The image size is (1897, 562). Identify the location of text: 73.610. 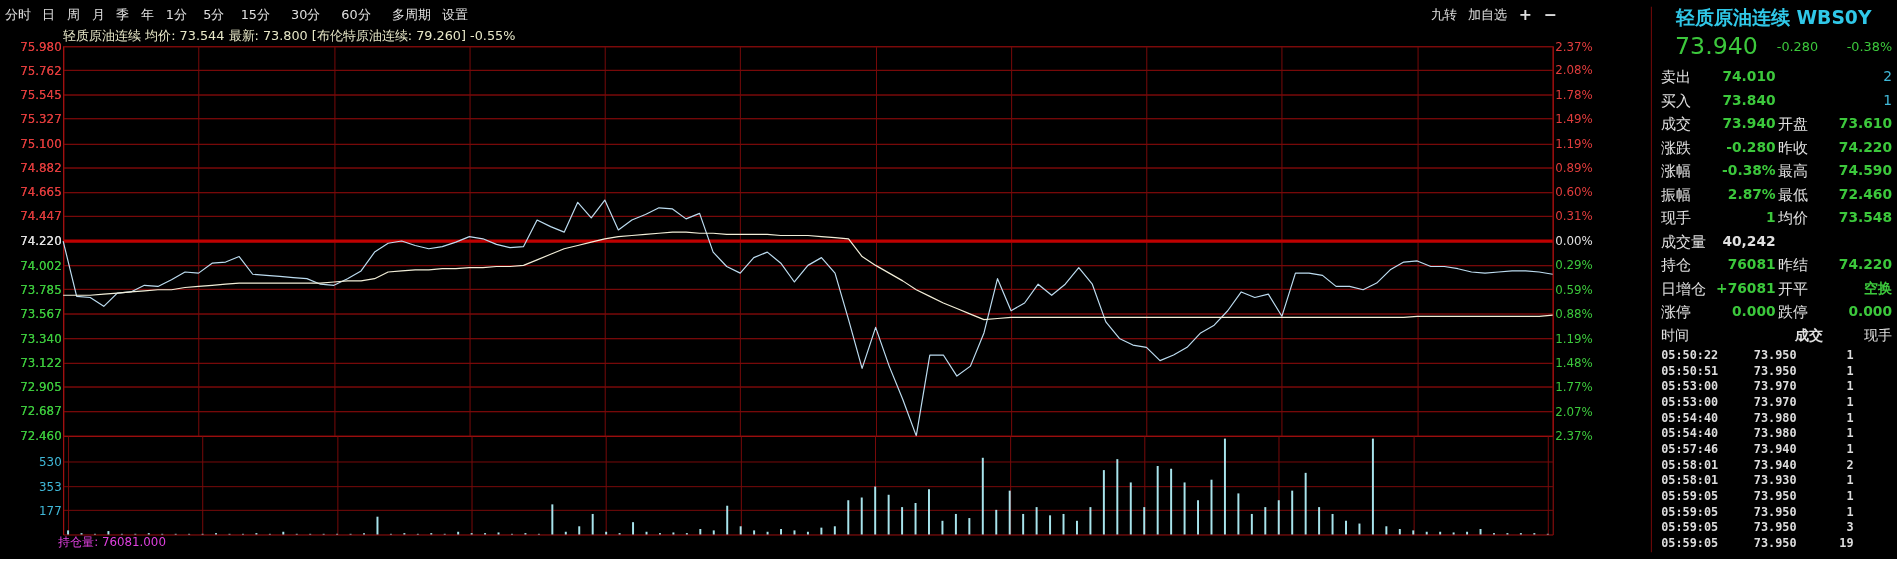
(1865, 123).